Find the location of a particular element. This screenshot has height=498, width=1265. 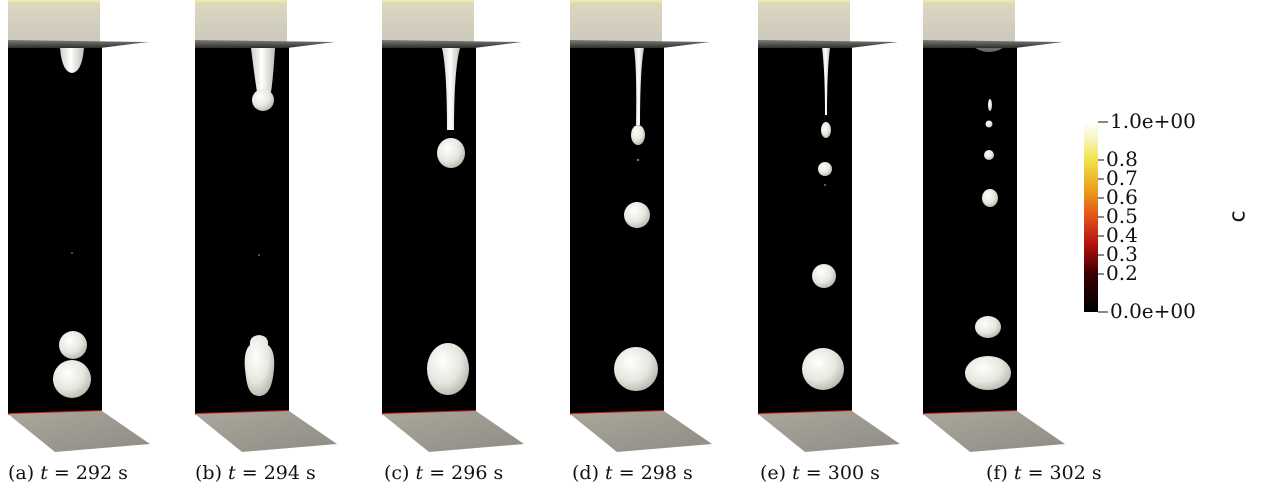

colorbar-title: c is located at coordinates (1238, 216).